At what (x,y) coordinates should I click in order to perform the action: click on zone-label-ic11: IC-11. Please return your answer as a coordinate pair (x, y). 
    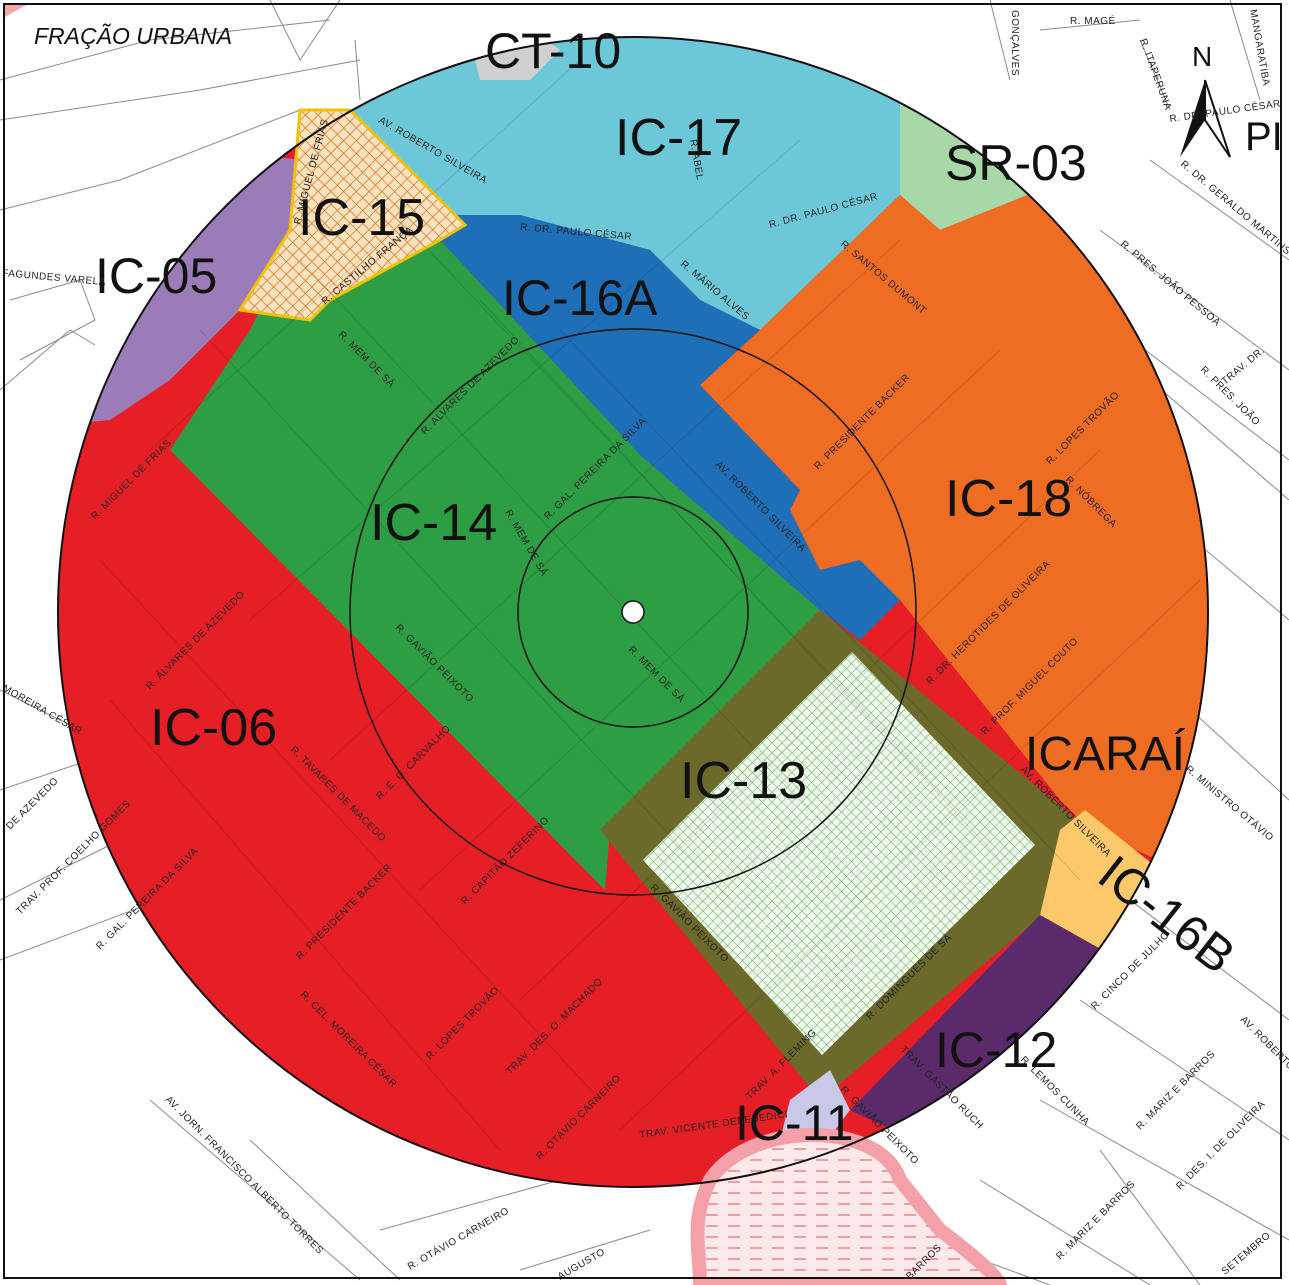
    Looking at the image, I should click on (794, 1123).